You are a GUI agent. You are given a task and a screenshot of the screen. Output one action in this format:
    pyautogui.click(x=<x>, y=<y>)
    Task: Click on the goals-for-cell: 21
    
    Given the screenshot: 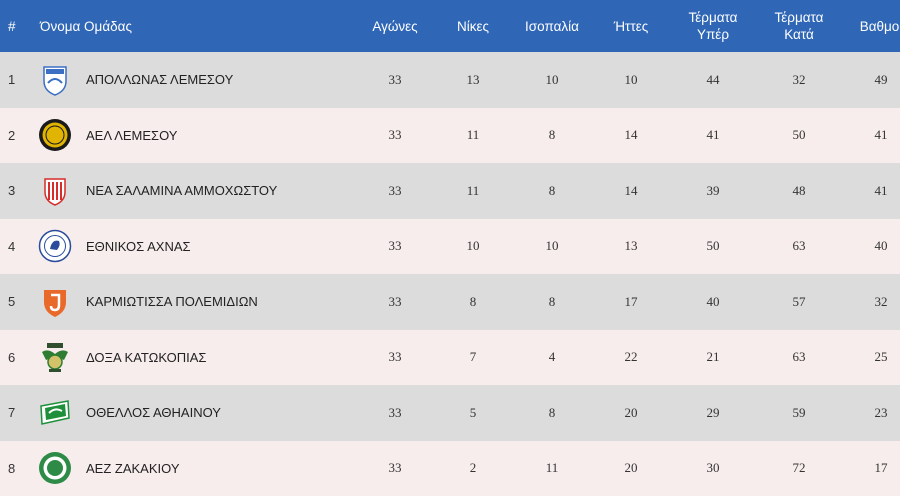 What is the action you would take?
    pyautogui.click(x=713, y=358)
    